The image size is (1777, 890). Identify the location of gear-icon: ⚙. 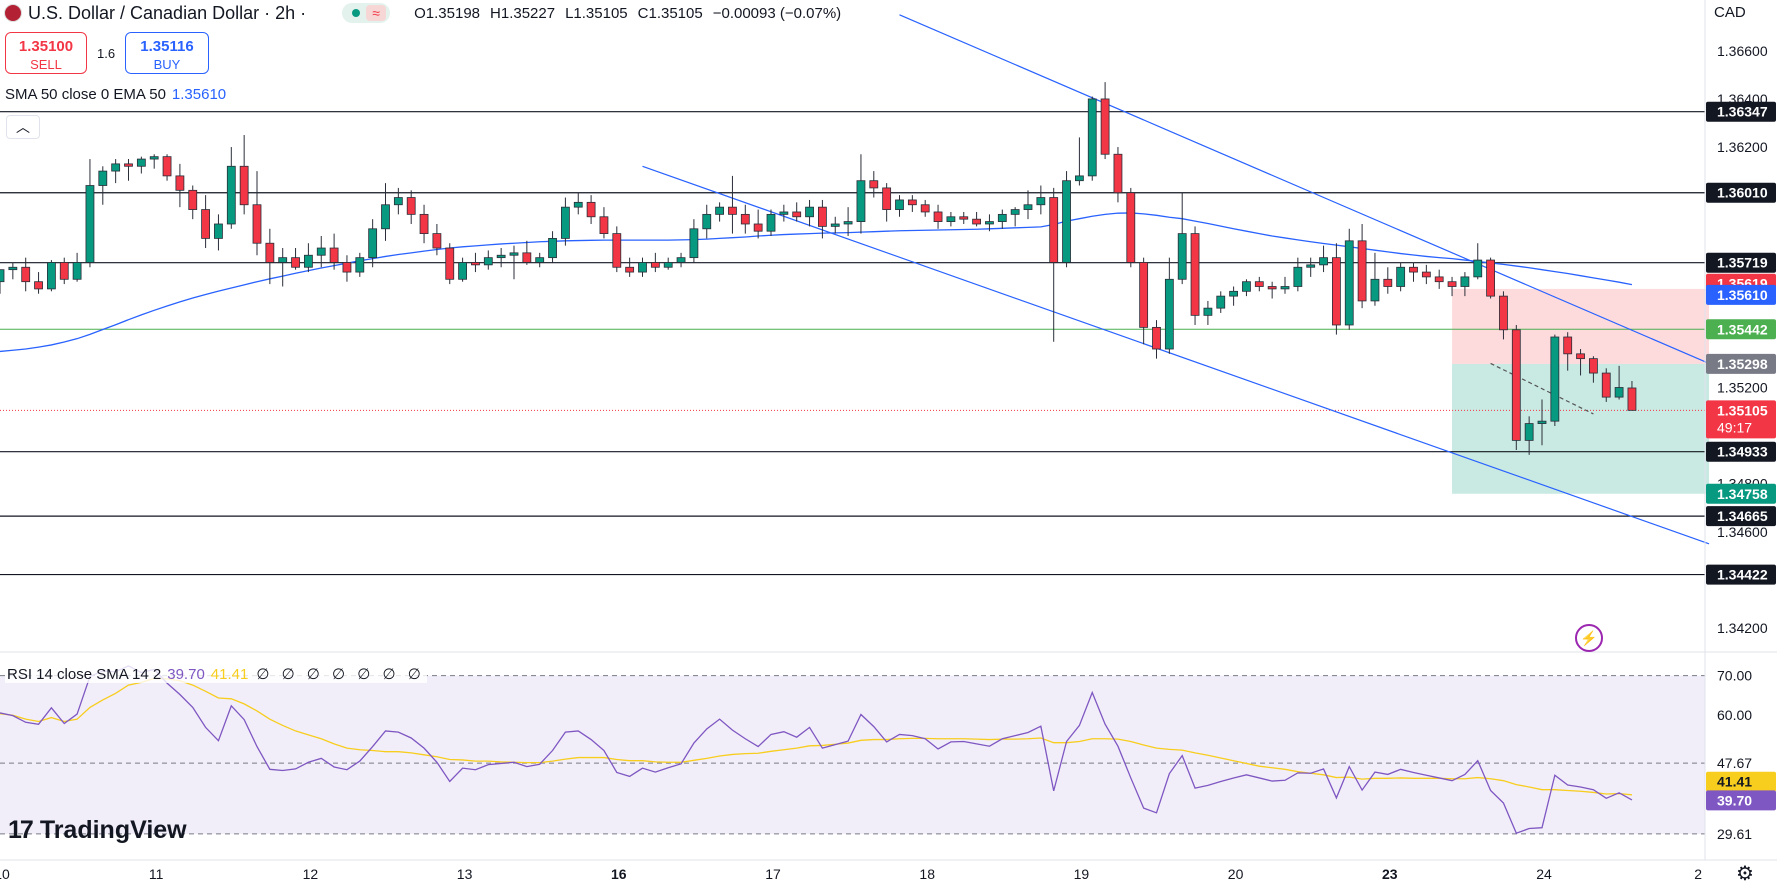
(1745, 874).